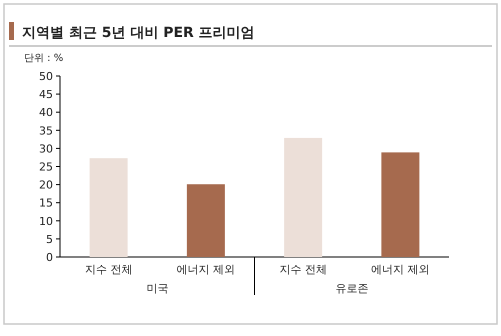 Image resolution: width=501 pixels, height=336 pixels. Describe the element at coordinates (49, 257) in the screenshot. I see `y-tick-label: 0` at that location.